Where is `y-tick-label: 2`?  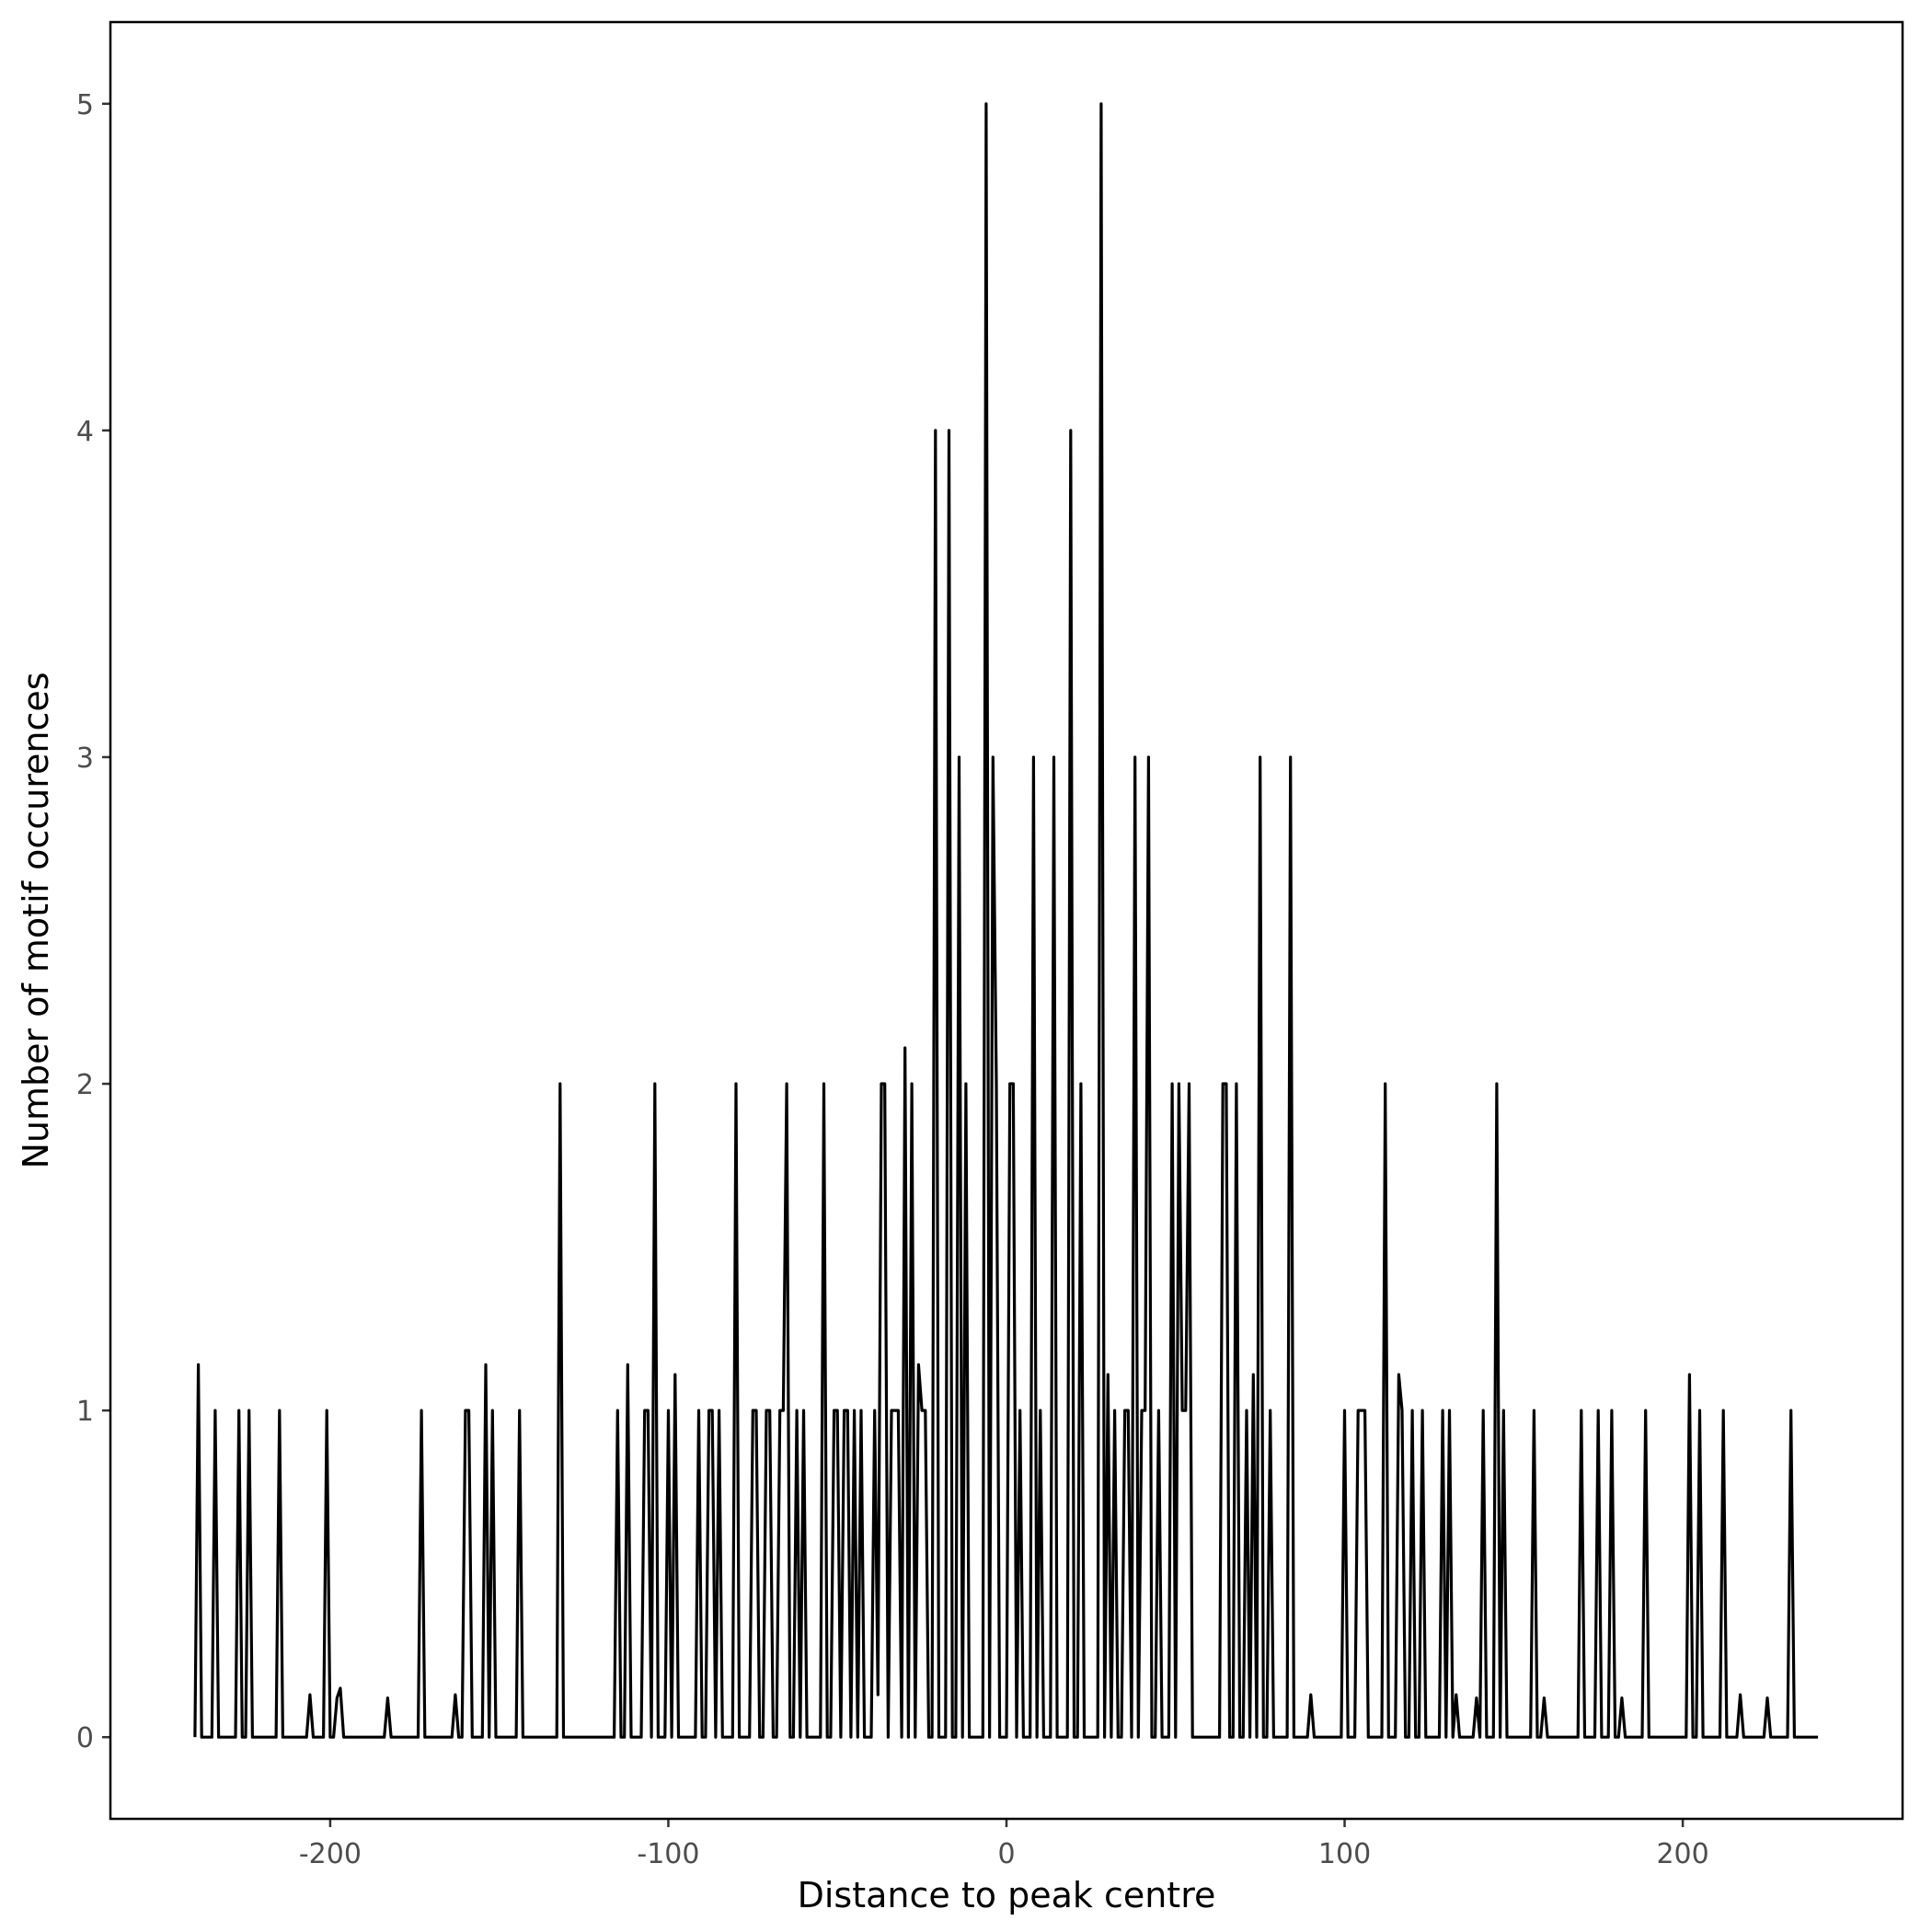
y-tick-label: 2 is located at coordinates (85, 1085).